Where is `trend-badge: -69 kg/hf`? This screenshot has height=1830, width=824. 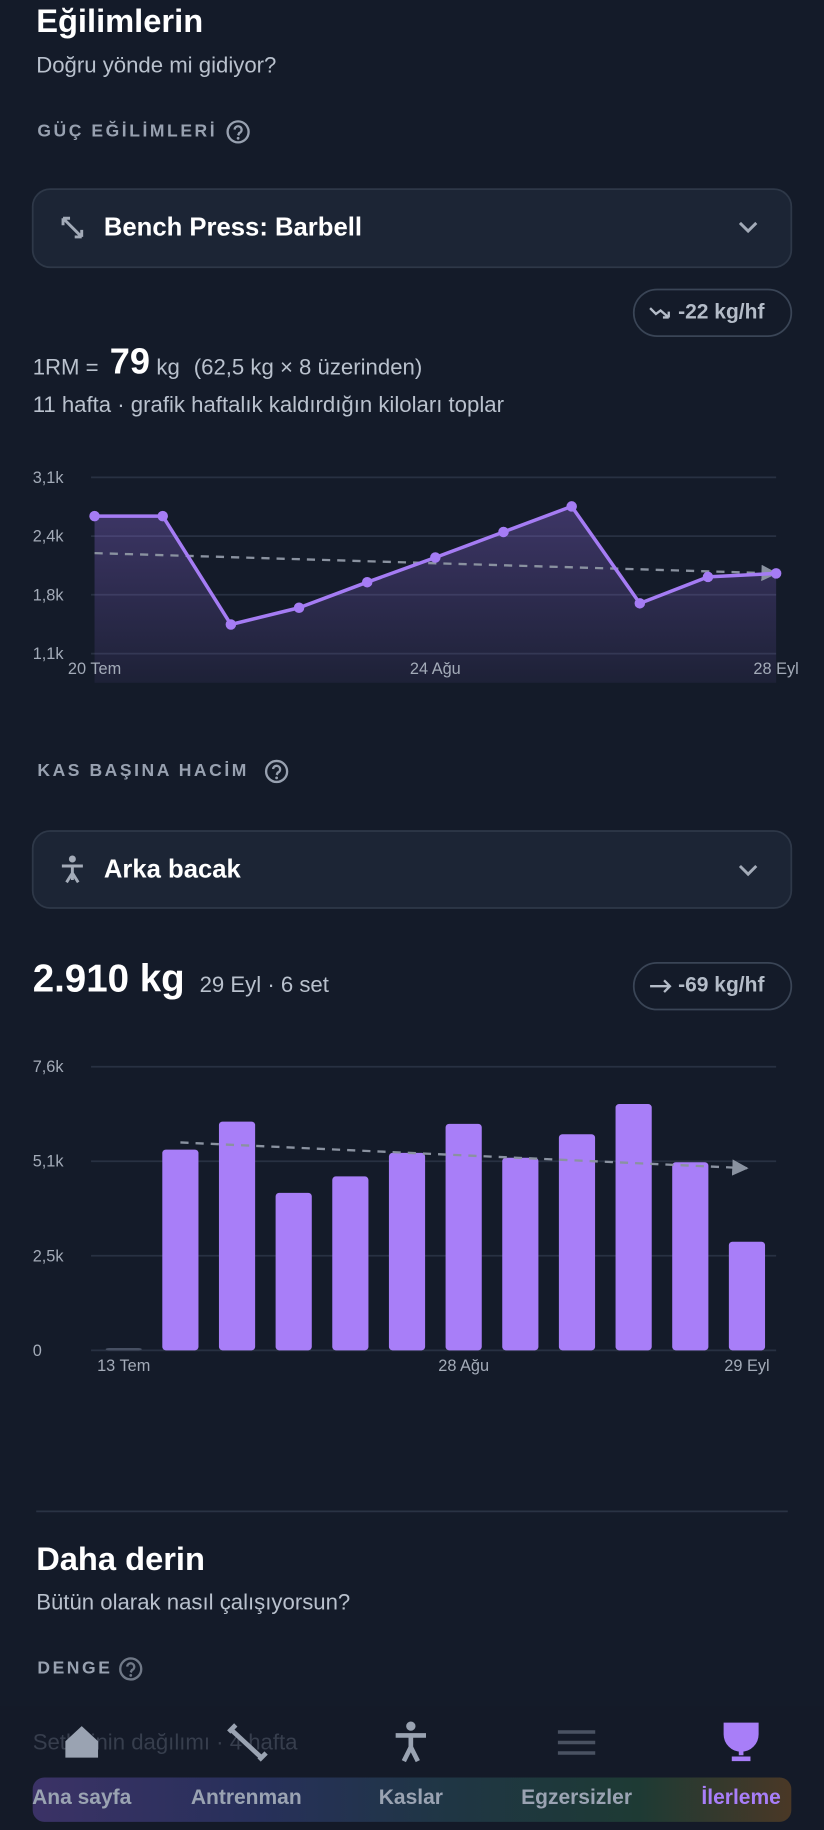
trend-badge: -69 kg/hf is located at coordinates (712, 986).